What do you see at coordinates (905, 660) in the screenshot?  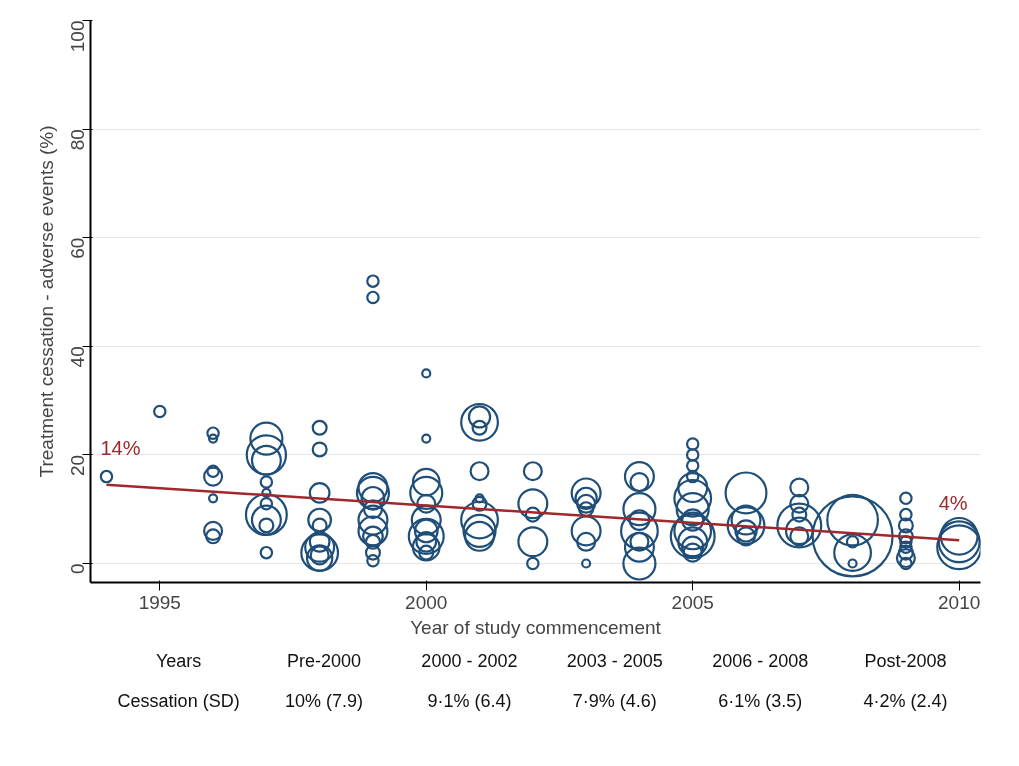 I see `text: Post-2008` at bounding box center [905, 660].